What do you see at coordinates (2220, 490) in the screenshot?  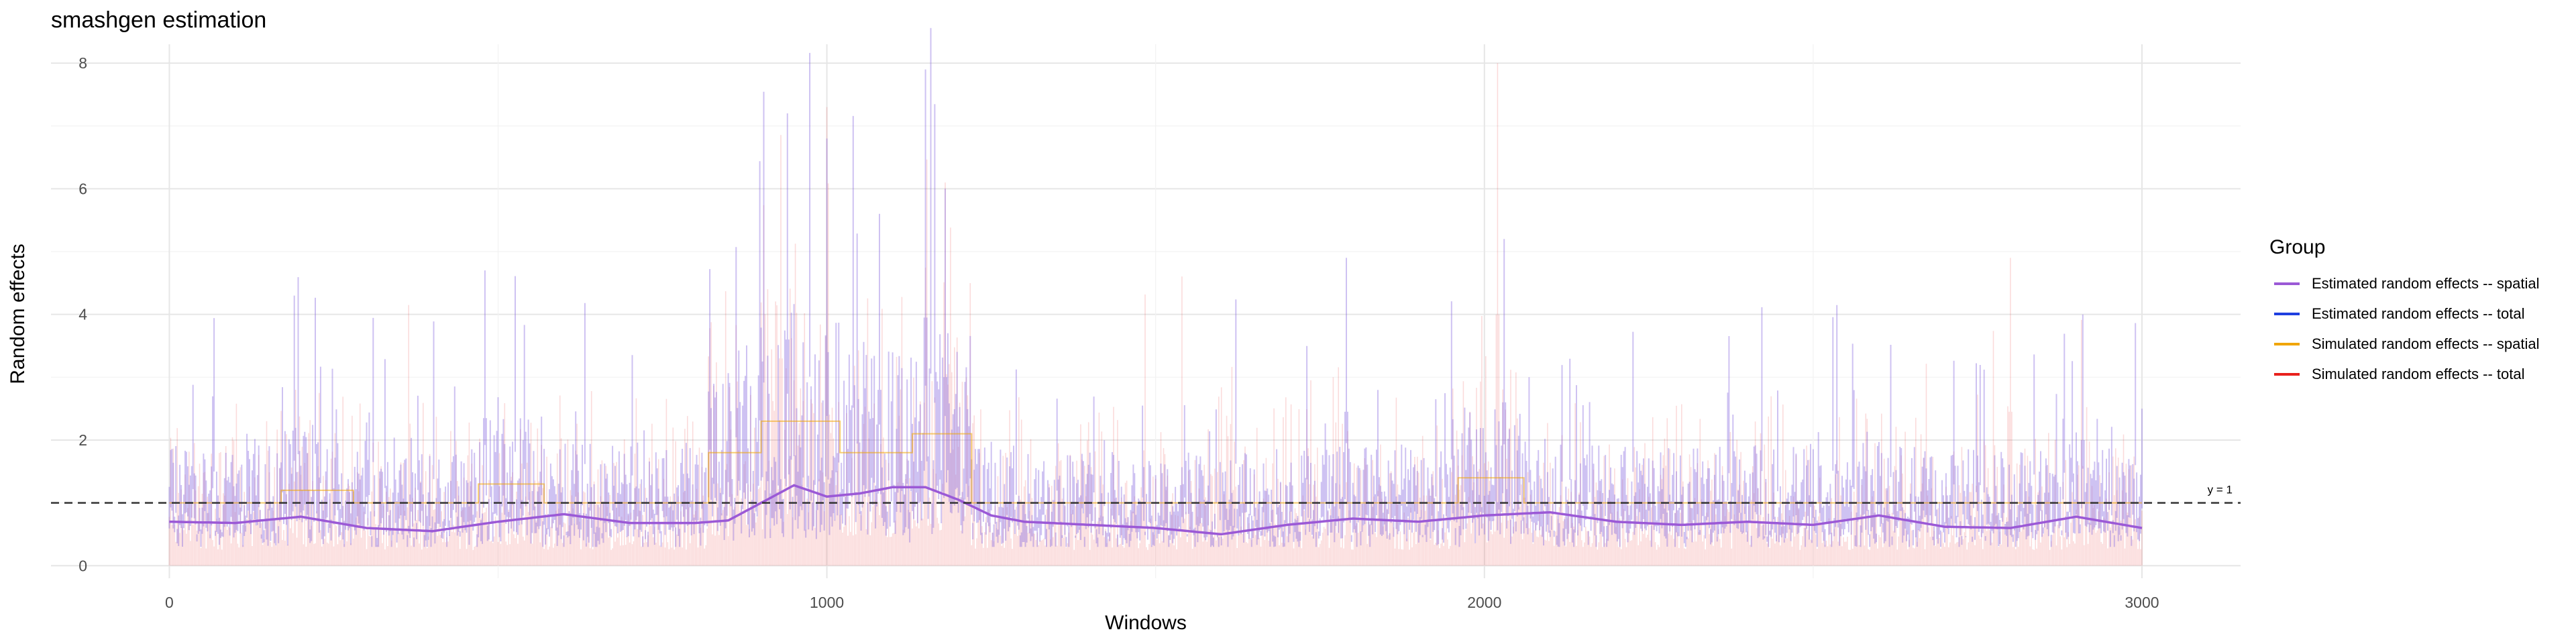 I see `reference-line-label: y = 1` at bounding box center [2220, 490].